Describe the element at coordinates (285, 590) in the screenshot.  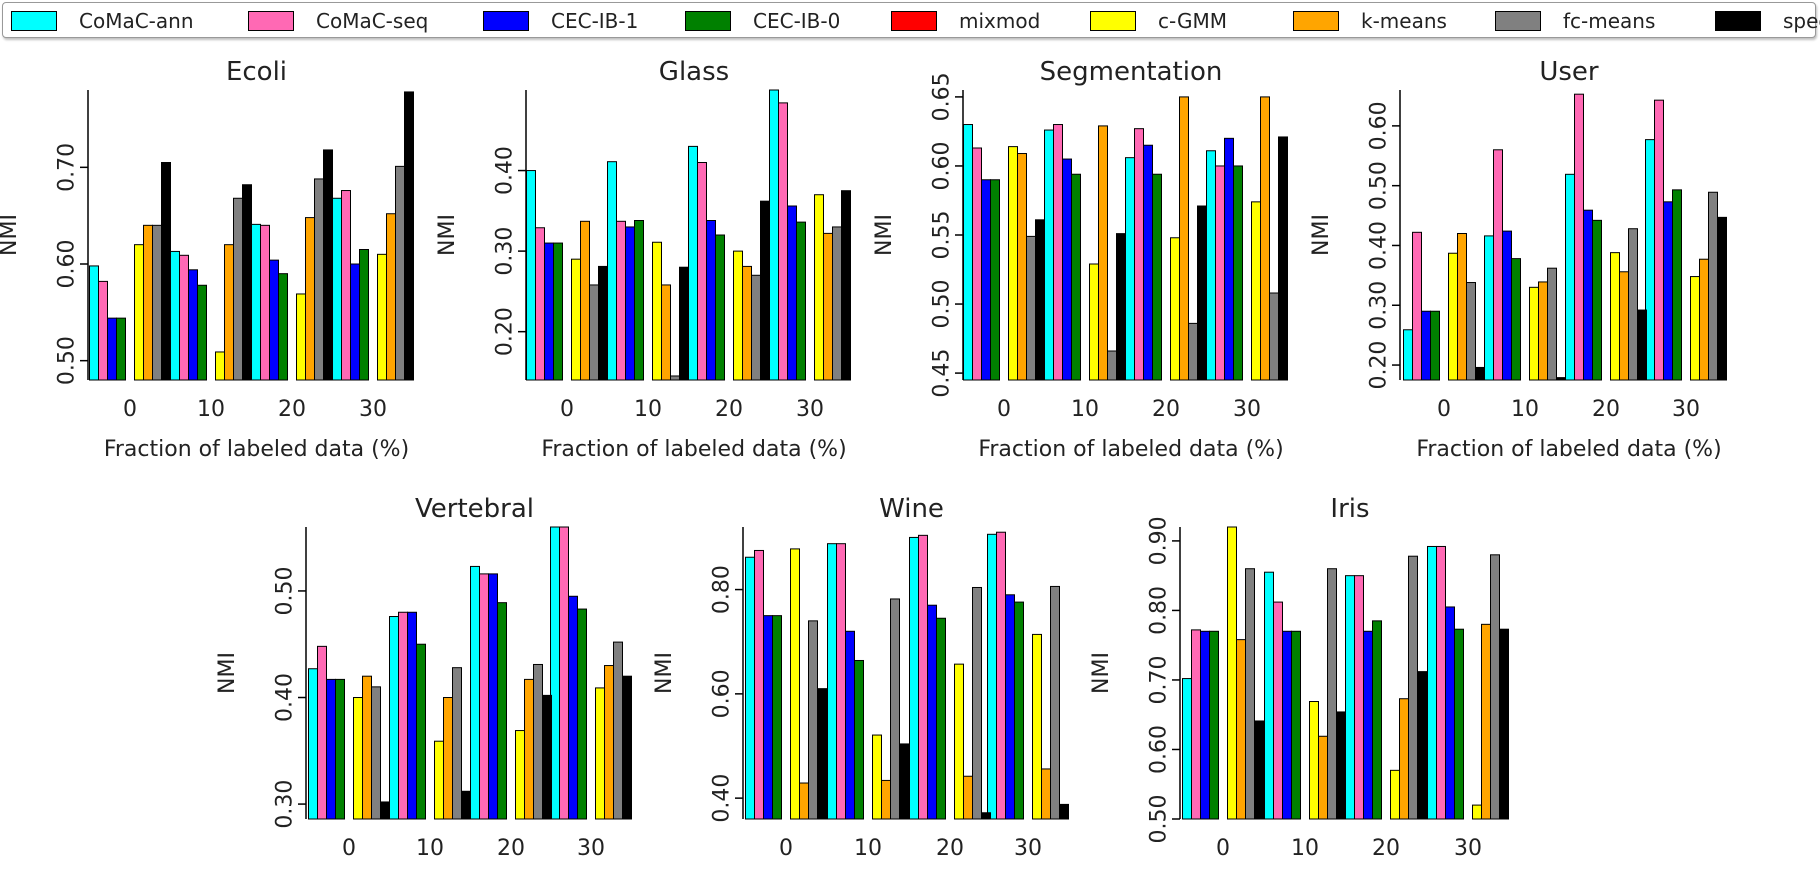
I see `y-tick-label: 0.50` at that location.